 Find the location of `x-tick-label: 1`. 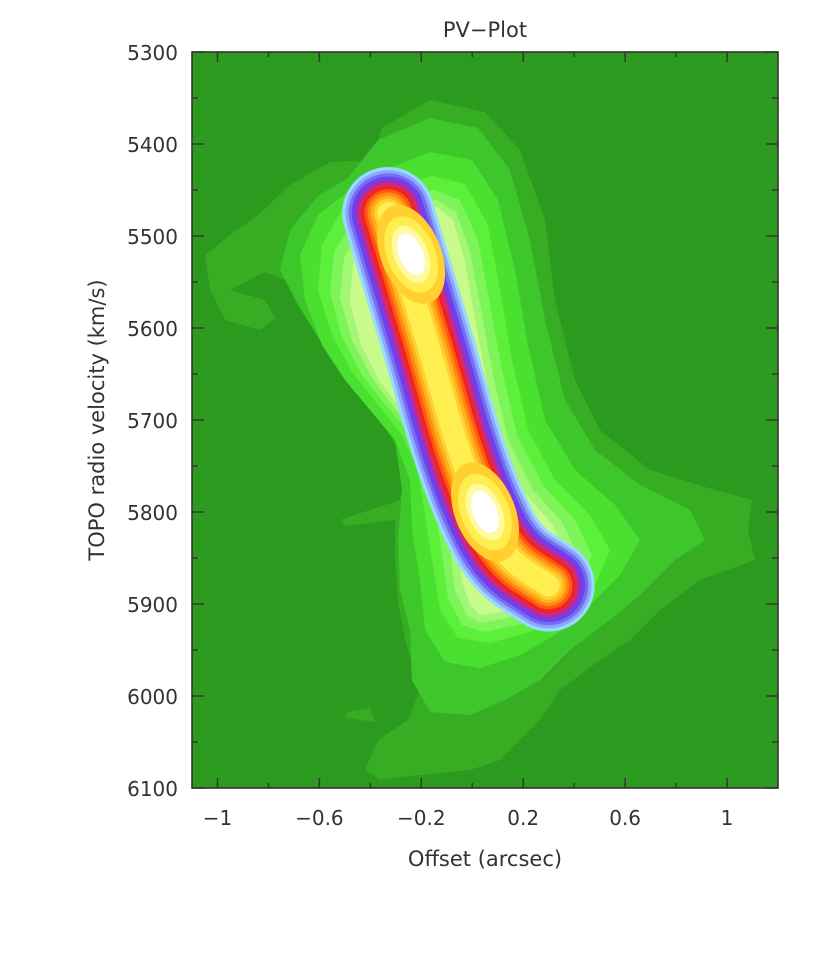

x-tick-label: 1 is located at coordinates (727, 818).